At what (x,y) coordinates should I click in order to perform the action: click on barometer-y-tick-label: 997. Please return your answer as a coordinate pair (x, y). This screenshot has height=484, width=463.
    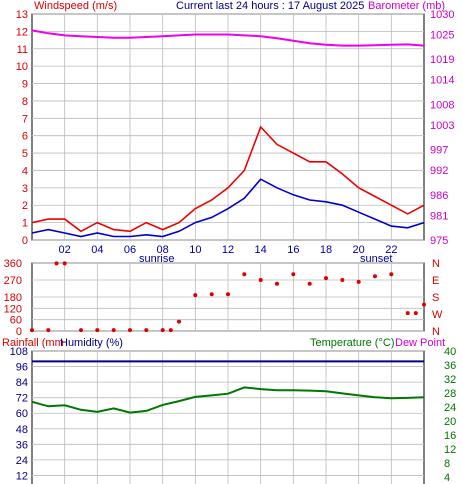
    Looking at the image, I should click on (439, 151).